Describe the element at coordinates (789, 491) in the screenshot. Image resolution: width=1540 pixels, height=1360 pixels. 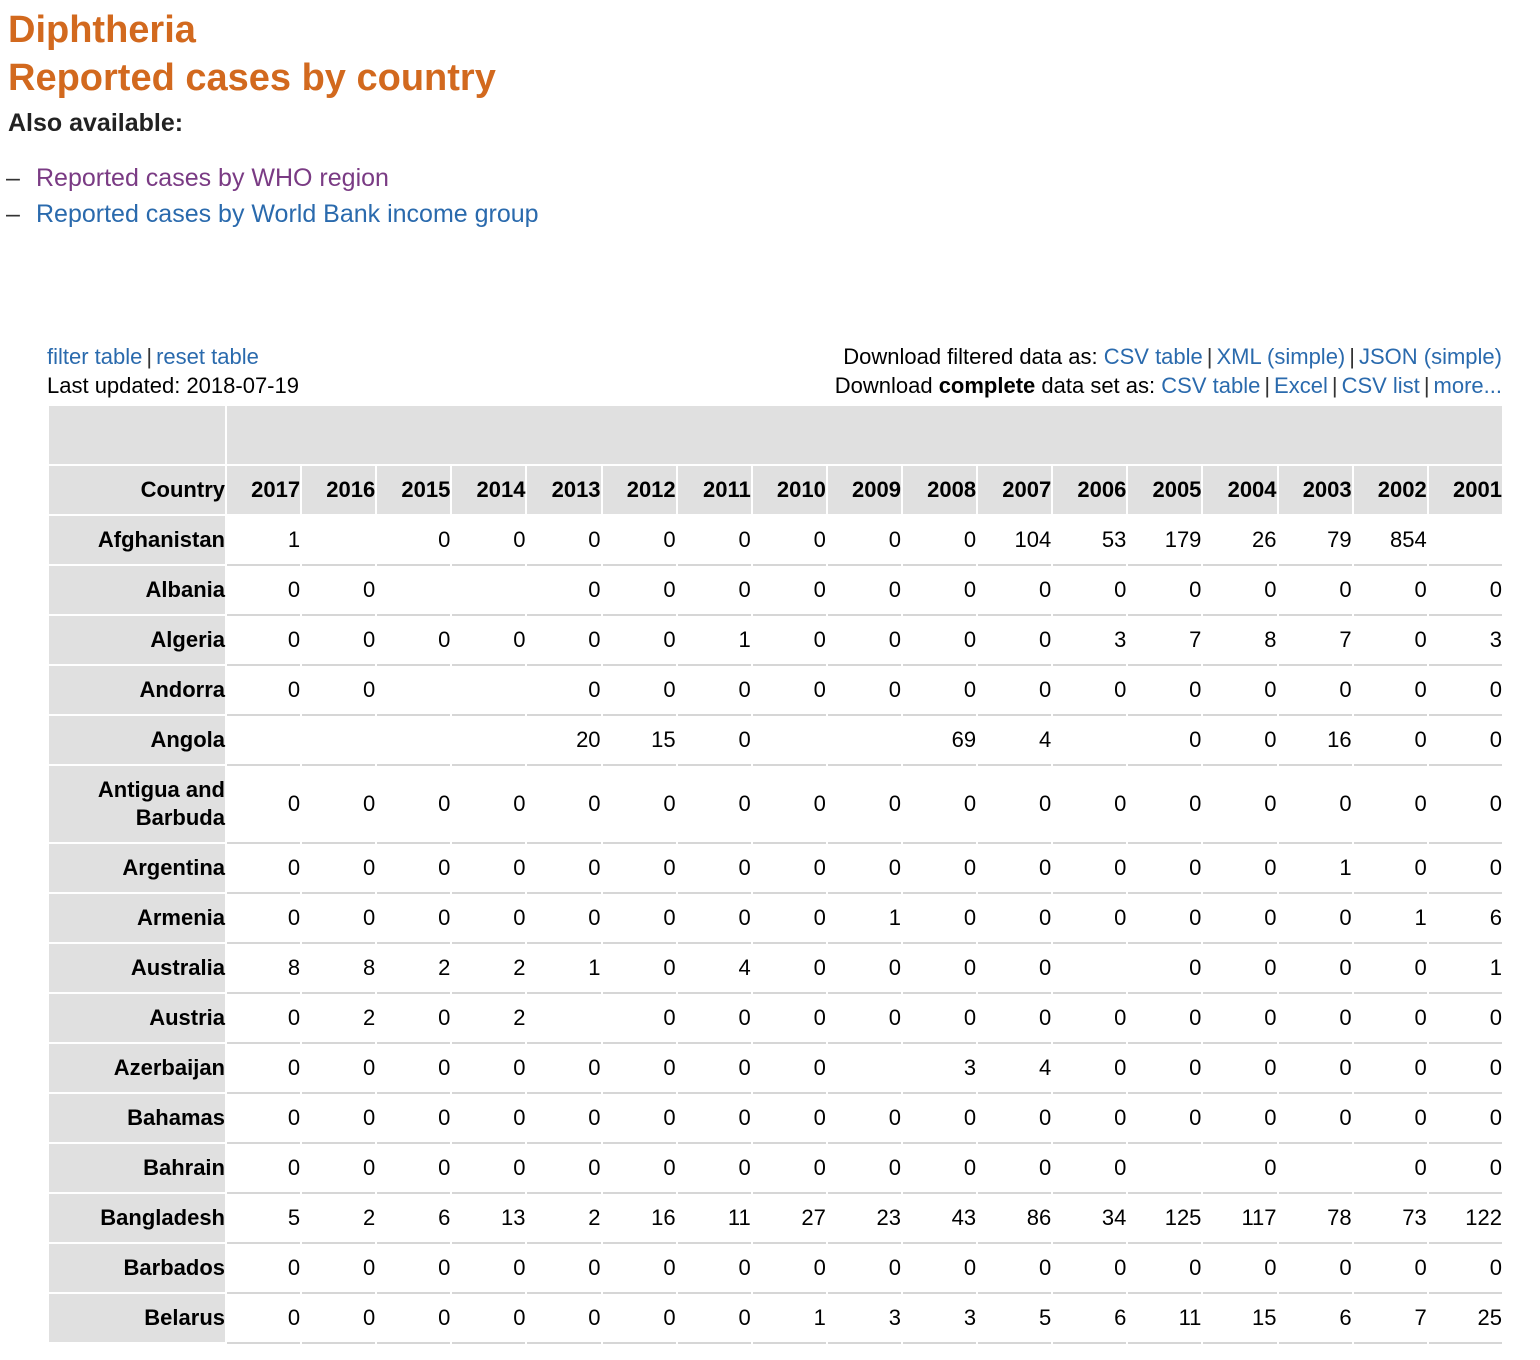
I see `column-header-year: 2010` at that location.